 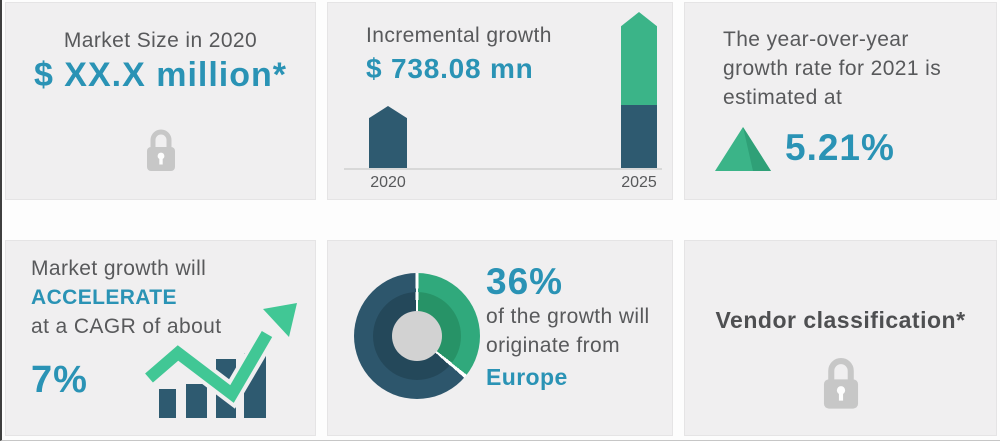 What do you see at coordinates (160, 75) in the screenshot?
I see `market-size-value: $ XX.X million*` at bounding box center [160, 75].